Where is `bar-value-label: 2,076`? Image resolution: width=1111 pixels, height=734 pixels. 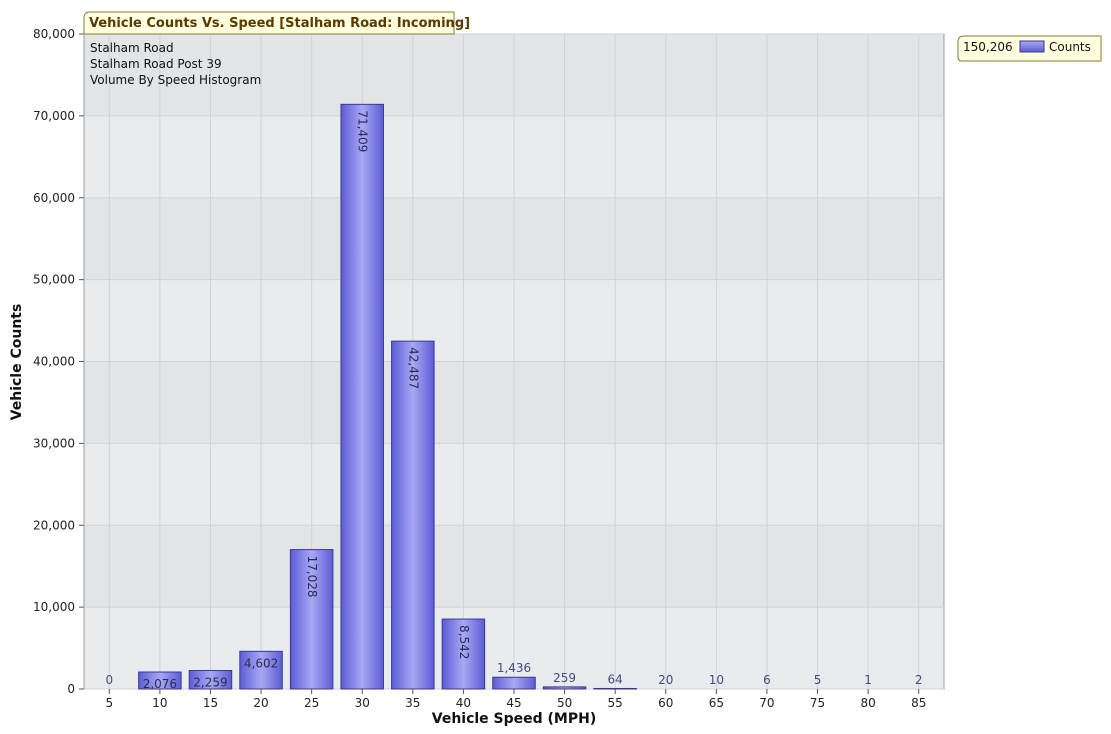
bar-value-label: 2,076 is located at coordinates (160, 684).